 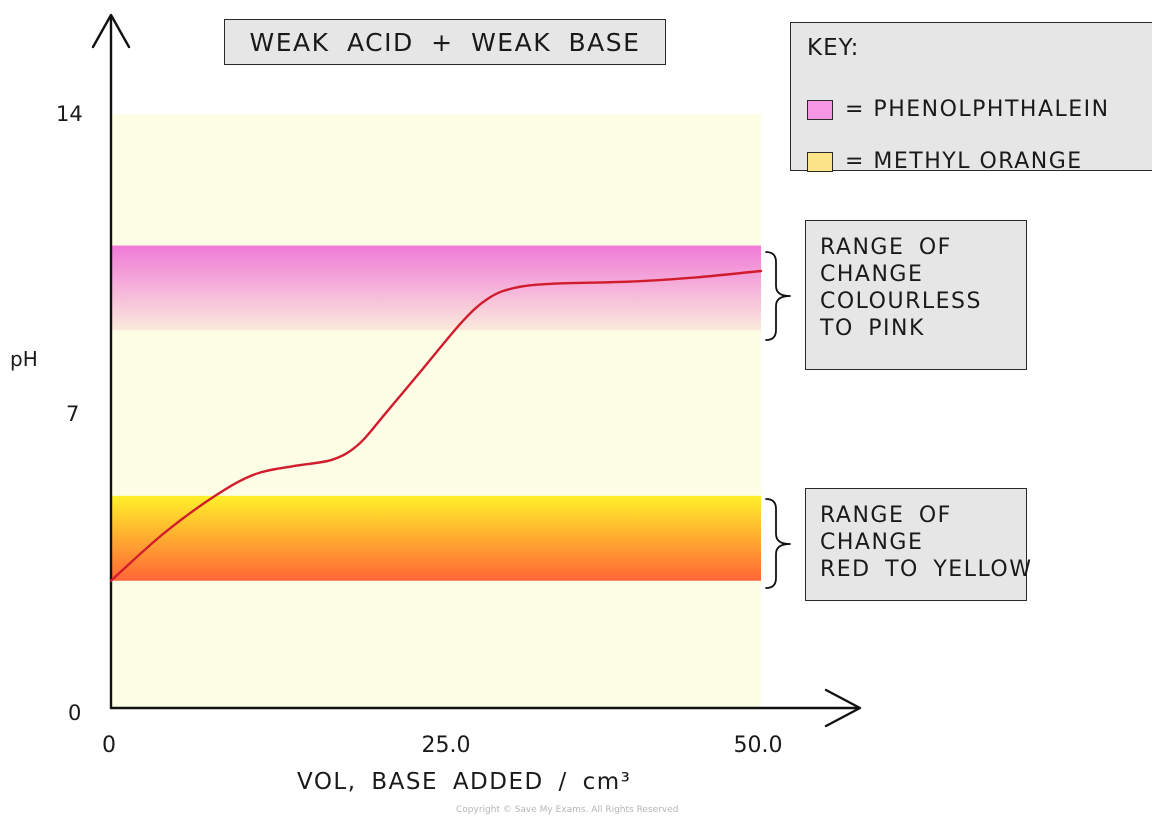 I want to click on chart-title: WEAK ACID + WEAK BASE, so click(x=445, y=42).